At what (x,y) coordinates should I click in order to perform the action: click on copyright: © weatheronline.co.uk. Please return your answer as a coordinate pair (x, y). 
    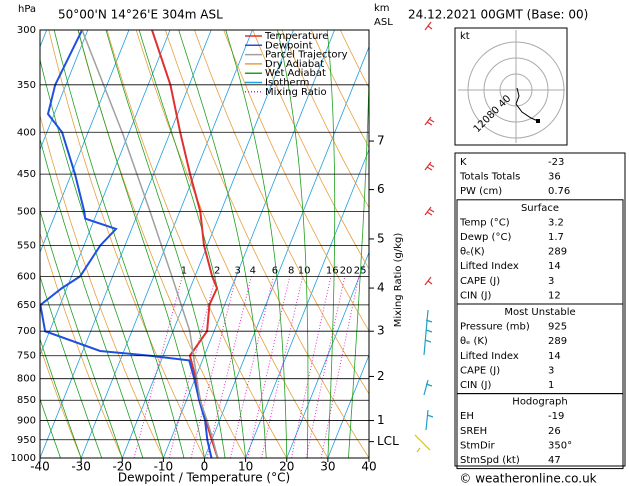
    Looking at the image, I should click on (527, 479).